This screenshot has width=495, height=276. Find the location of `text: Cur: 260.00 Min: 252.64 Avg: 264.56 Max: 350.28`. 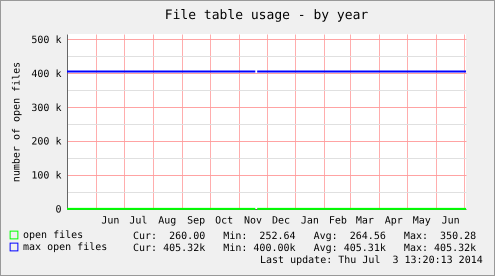

text: Cur: 260.00 Min: 252.64 Avg: 264.56 Max: 350.28 is located at coordinates (304, 236).